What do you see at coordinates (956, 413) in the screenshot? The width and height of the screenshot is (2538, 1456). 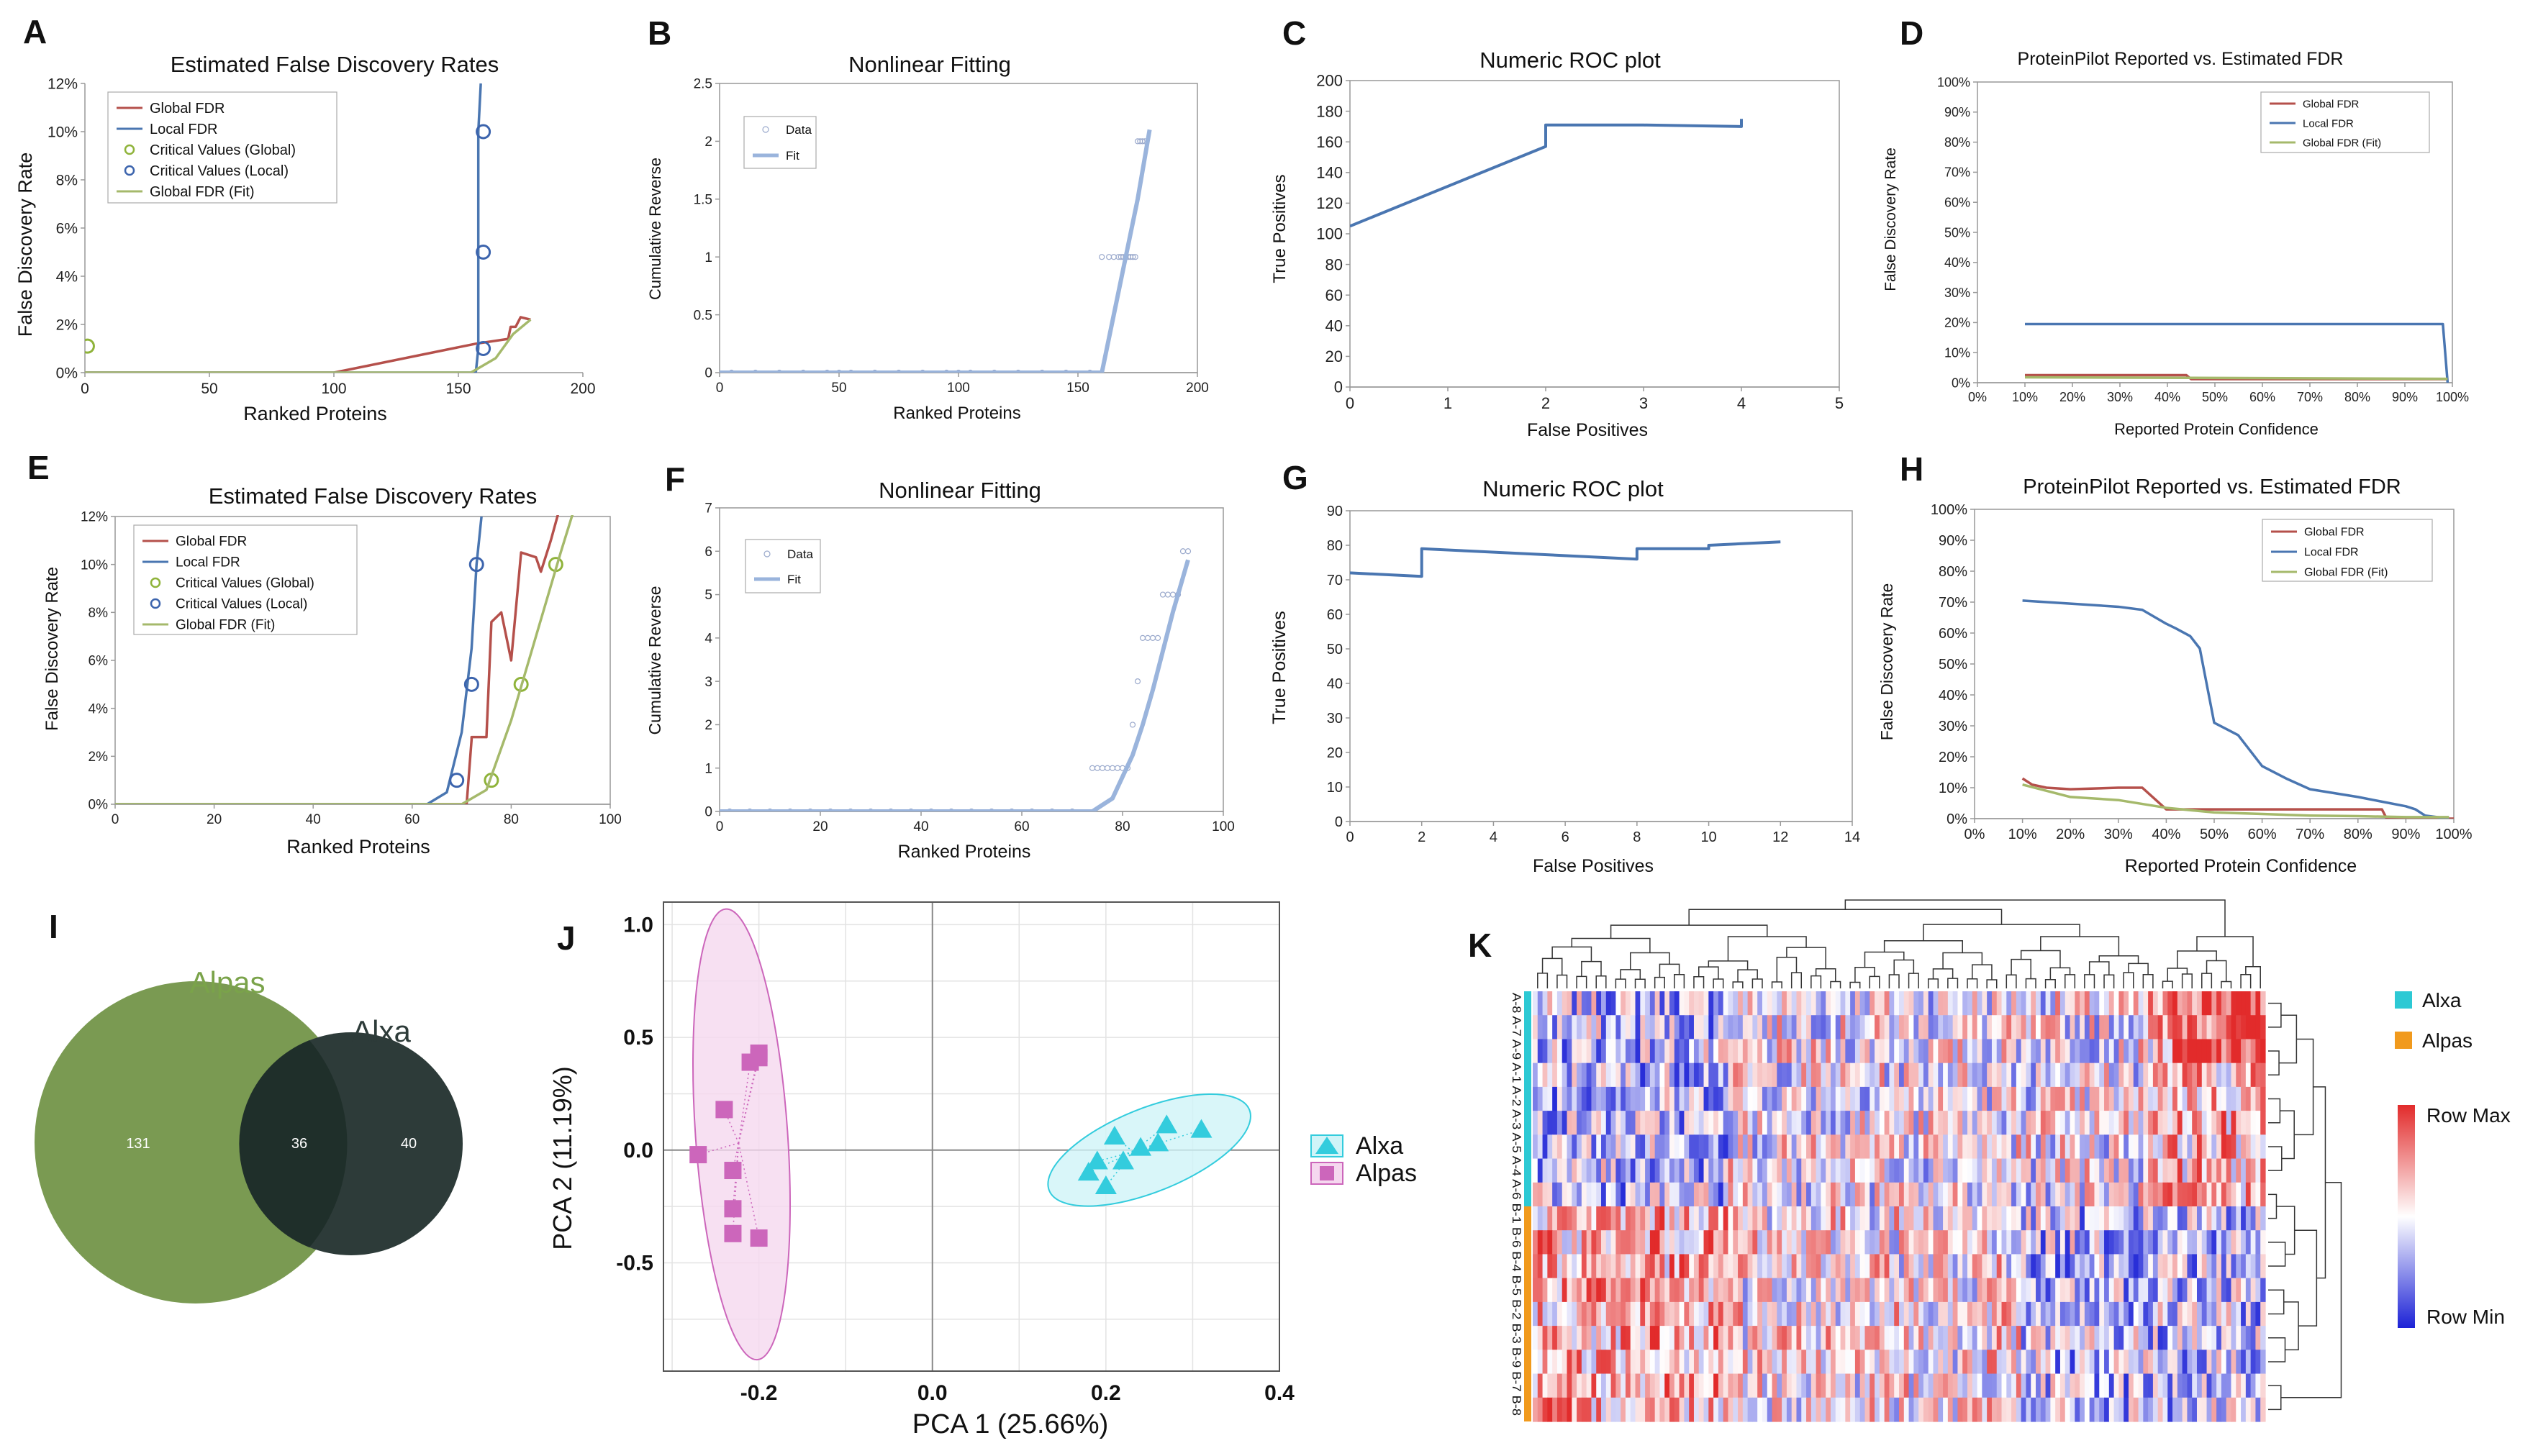 I see `xlabel-b: Ranked Proteins` at bounding box center [956, 413].